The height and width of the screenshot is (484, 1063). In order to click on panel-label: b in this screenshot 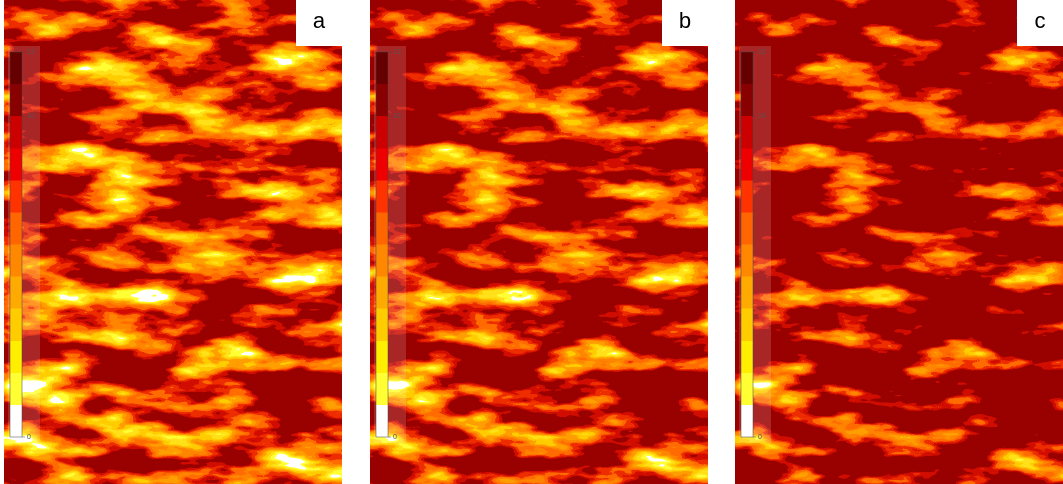, I will do `click(685, 20)`.